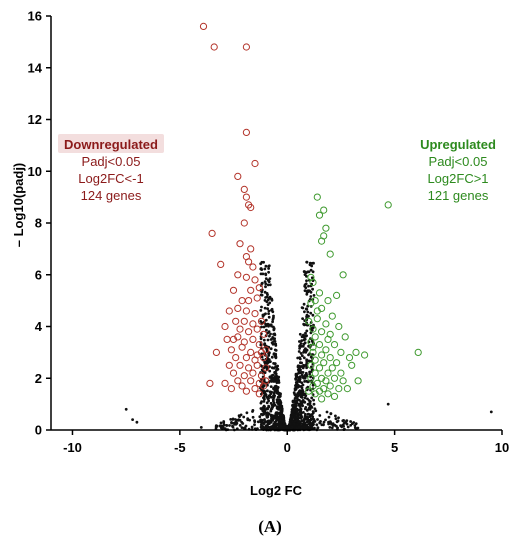 The width and height of the screenshot is (510, 550). Describe the element at coordinates (364, 298) in the screenshot. I see `upregulated-points` at that location.